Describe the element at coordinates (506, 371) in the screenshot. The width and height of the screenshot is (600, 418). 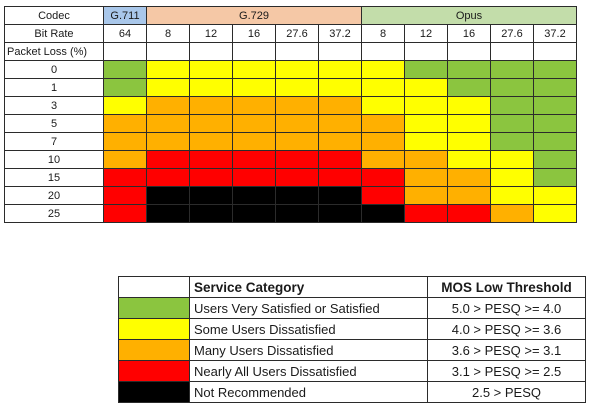
I see `legend-threshold: 3.1 > PESQ >= 2.5` at that location.